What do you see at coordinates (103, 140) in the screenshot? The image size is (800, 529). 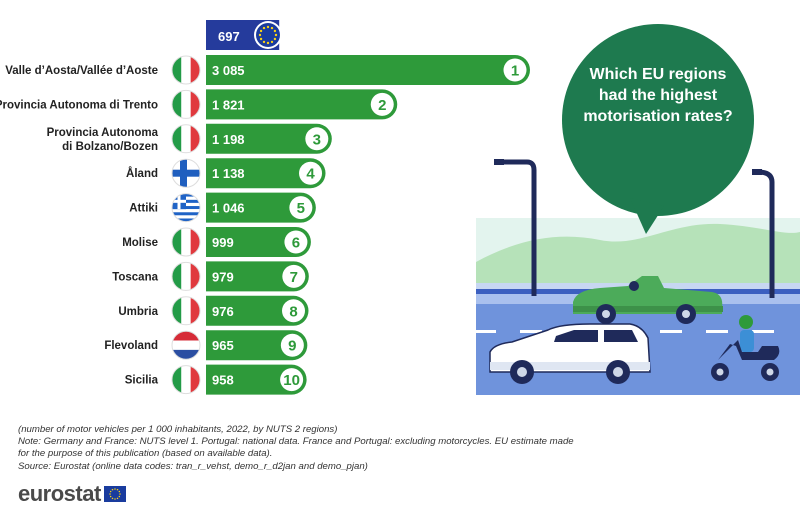 I see `region-label: Provincia Autonoma di Bolzano/Bozen` at bounding box center [103, 140].